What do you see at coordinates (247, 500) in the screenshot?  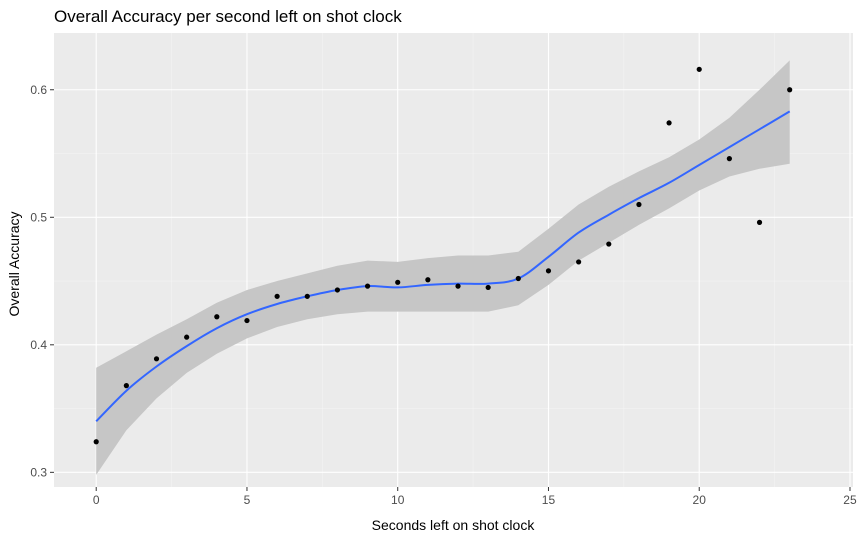 I see `x-tick-label: 5` at bounding box center [247, 500].